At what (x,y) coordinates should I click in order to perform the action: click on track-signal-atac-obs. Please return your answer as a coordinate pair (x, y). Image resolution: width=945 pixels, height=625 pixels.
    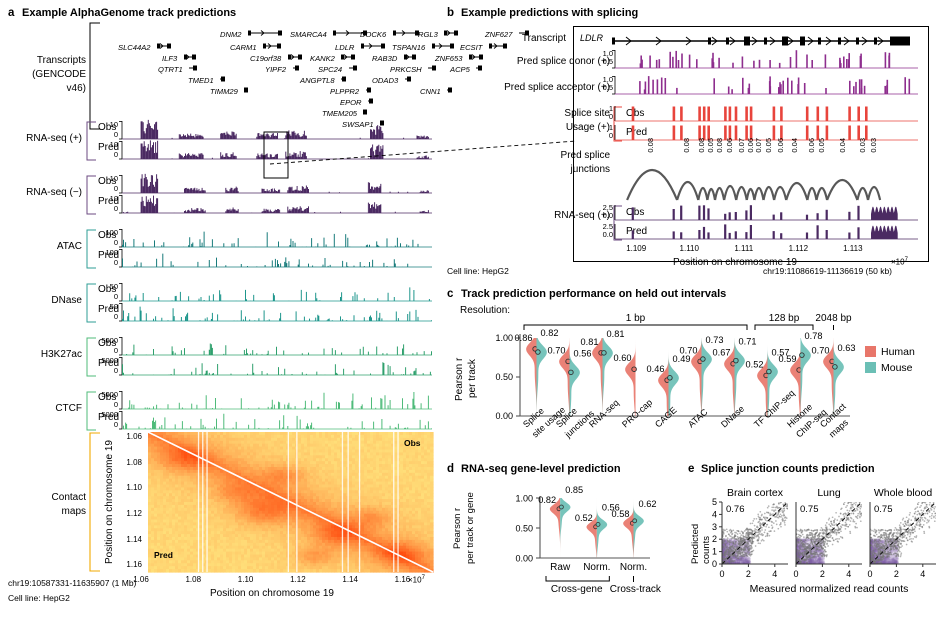
    Looking at the image, I should click on (275, 238).